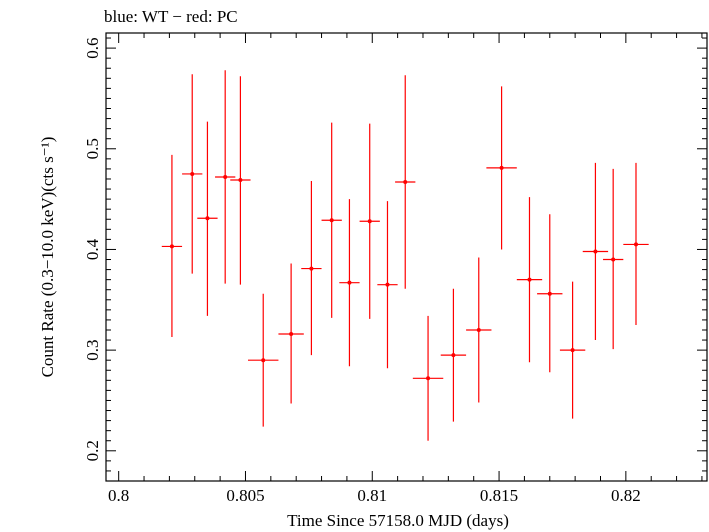 This screenshot has width=709, height=532. What do you see at coordinates (398, 520) in the screenshot?
I see `x-axis-label: Time Since 57158.0 MJD (days)` at bounding box center [398, 520].